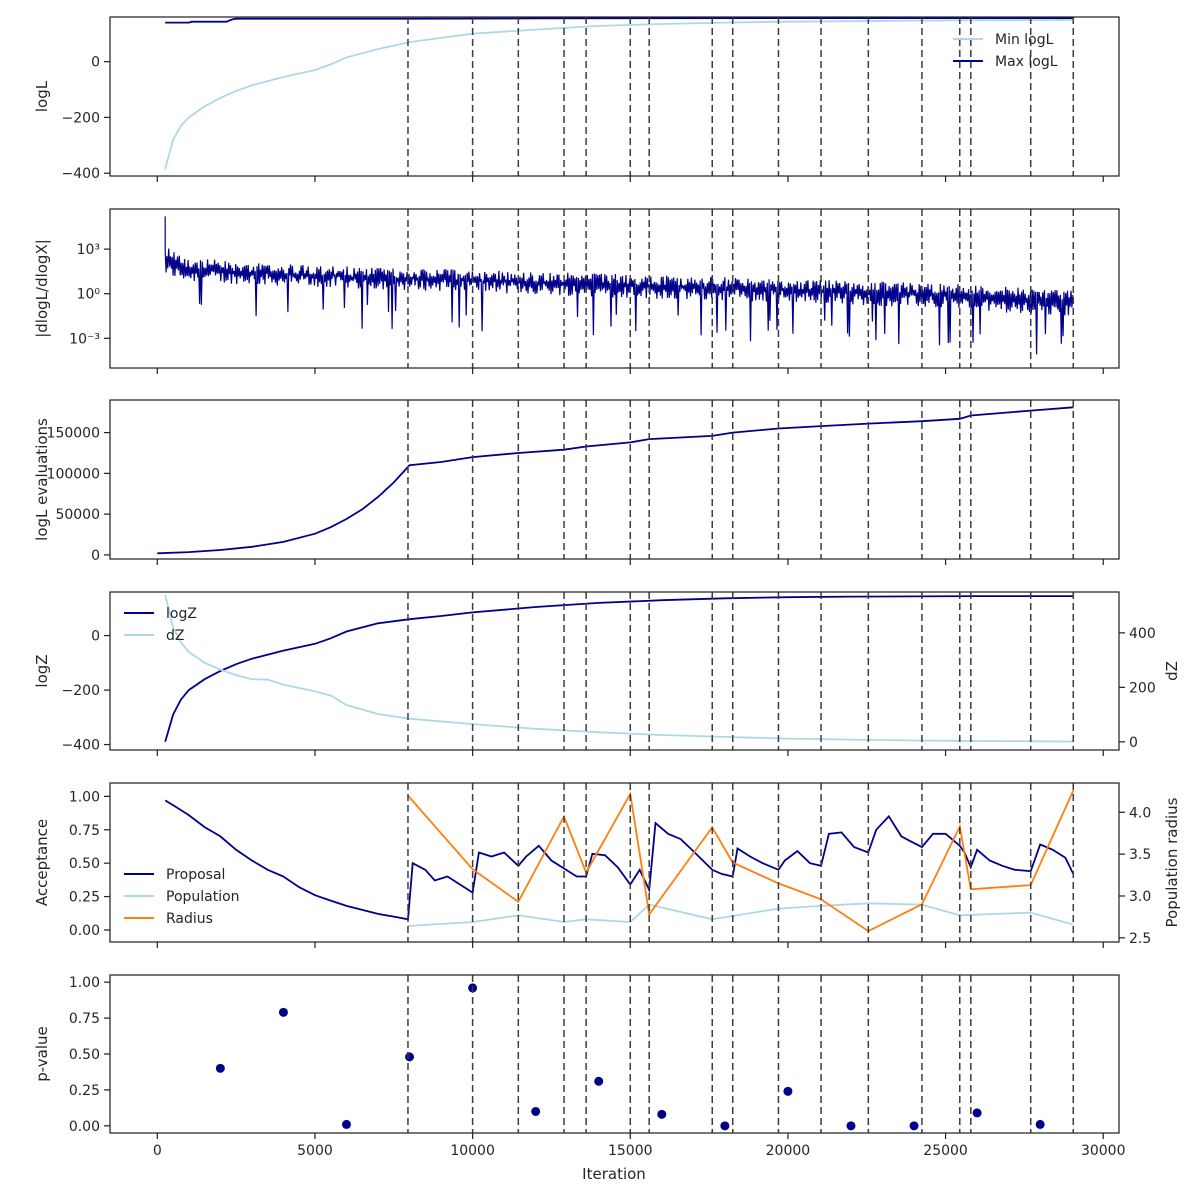 The height and width of the screenshot is (1200, 1200). I want to click on y-tick-label: 10⁻³, so click(84, 339).